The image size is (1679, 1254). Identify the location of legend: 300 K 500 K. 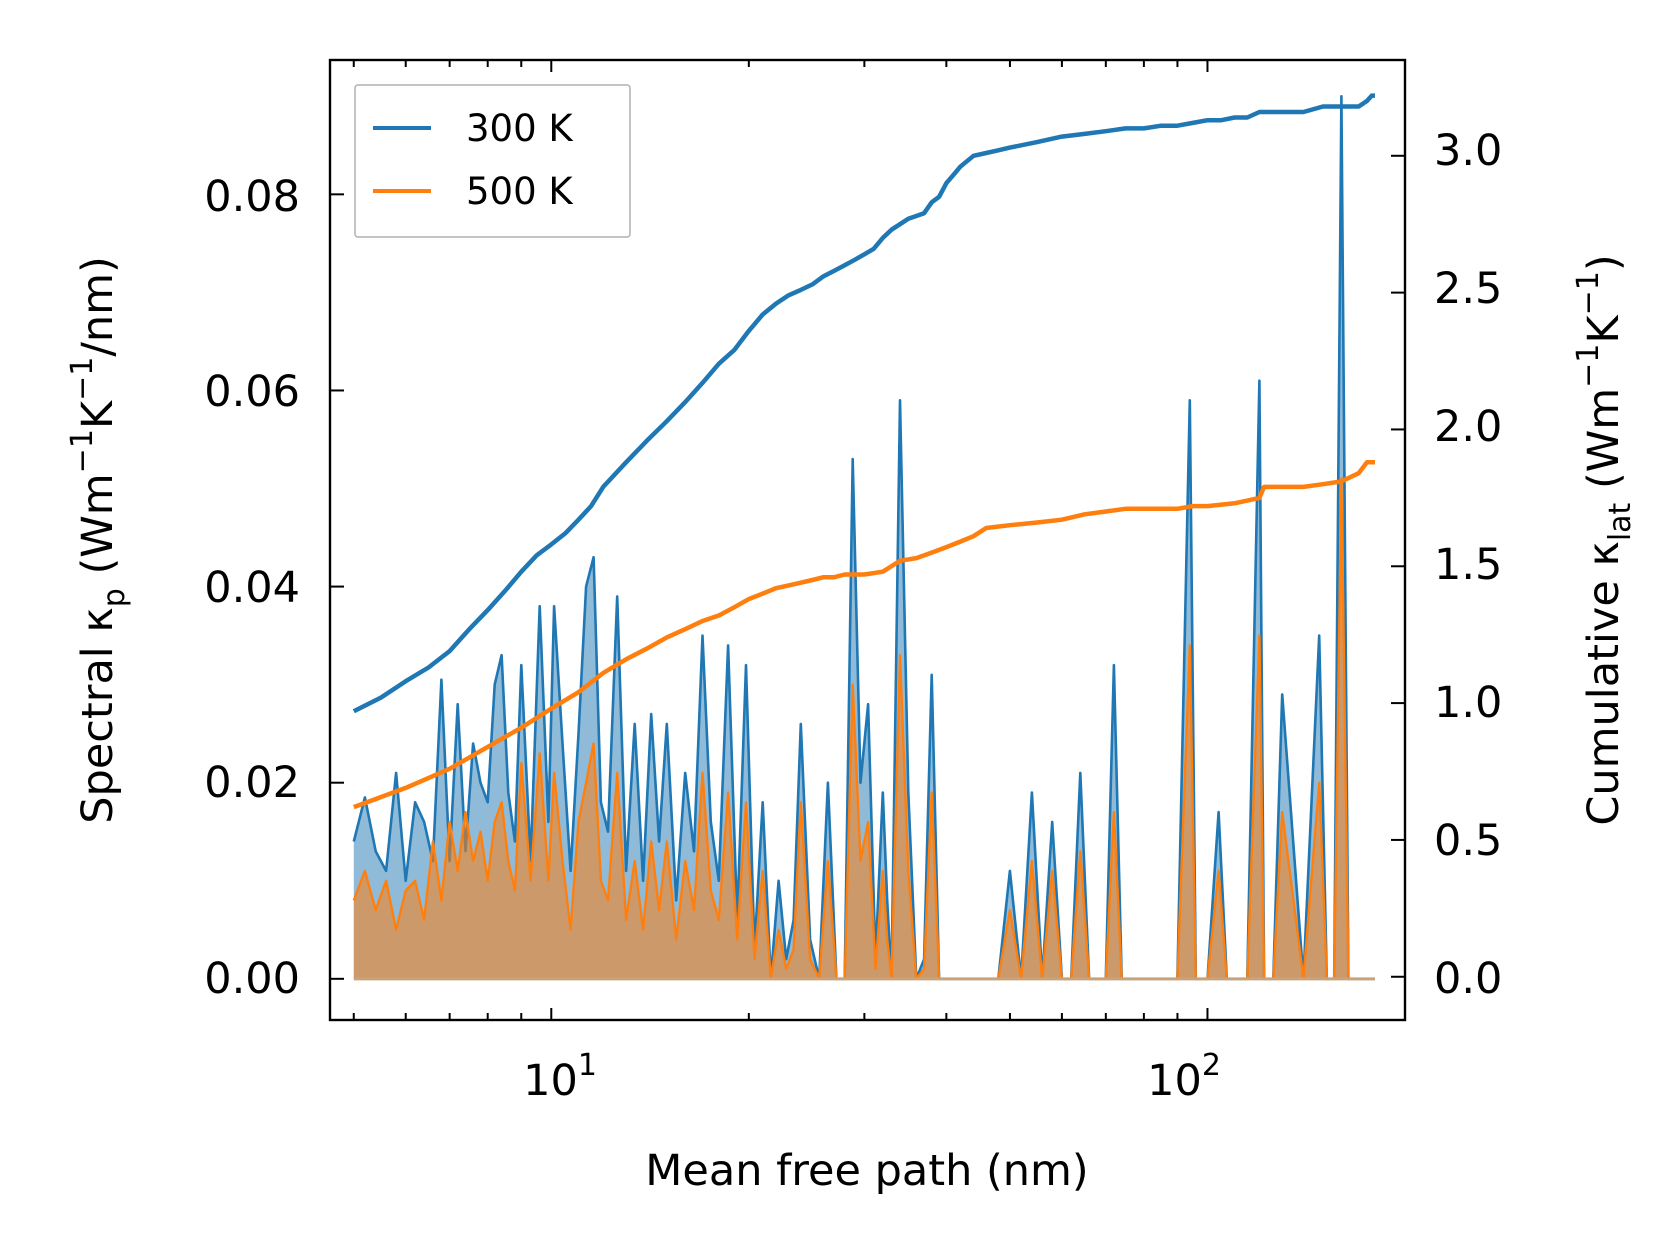
(492, 161).